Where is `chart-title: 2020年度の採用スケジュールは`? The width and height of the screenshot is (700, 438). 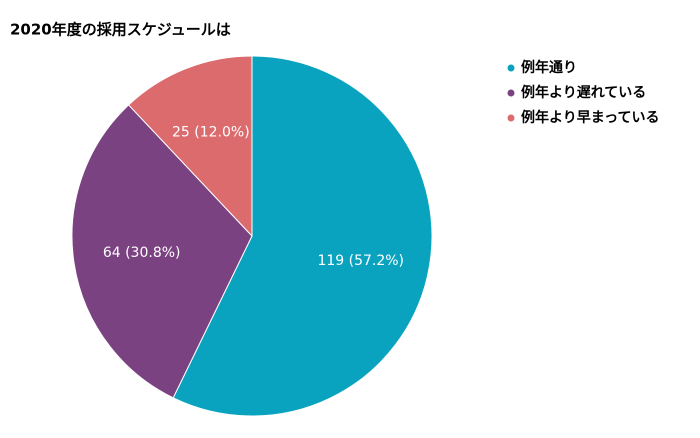
chart-title: 2020年度の採用スケジュールは is located at coordinates (120, 30).